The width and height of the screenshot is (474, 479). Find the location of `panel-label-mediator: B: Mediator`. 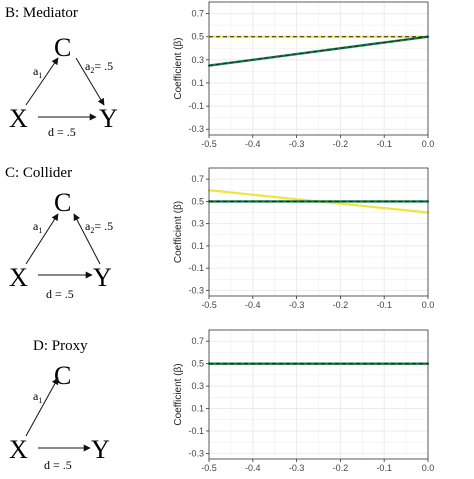

panel-label-mediator: B: Mediator is located at coordinates (41, 13).